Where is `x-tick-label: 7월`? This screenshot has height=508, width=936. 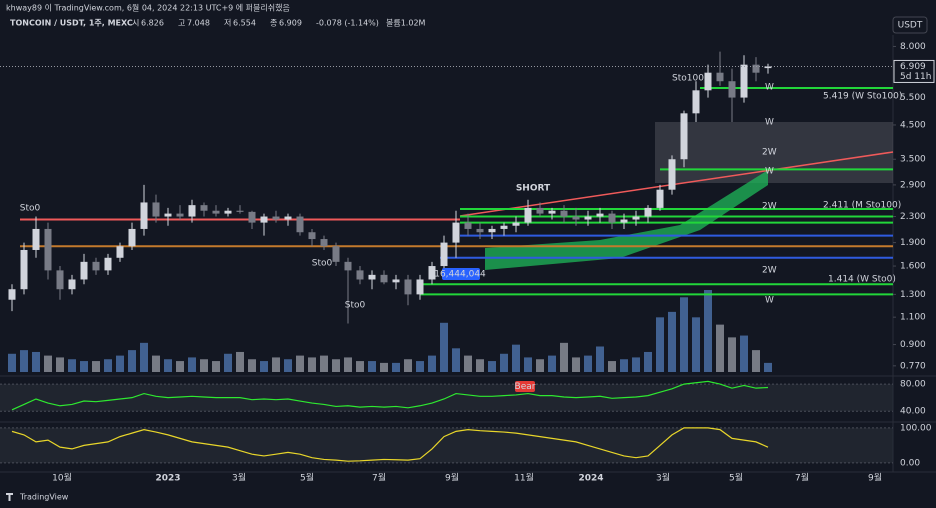 x-tick-label: 7월 is located at coordinates (379, 478).